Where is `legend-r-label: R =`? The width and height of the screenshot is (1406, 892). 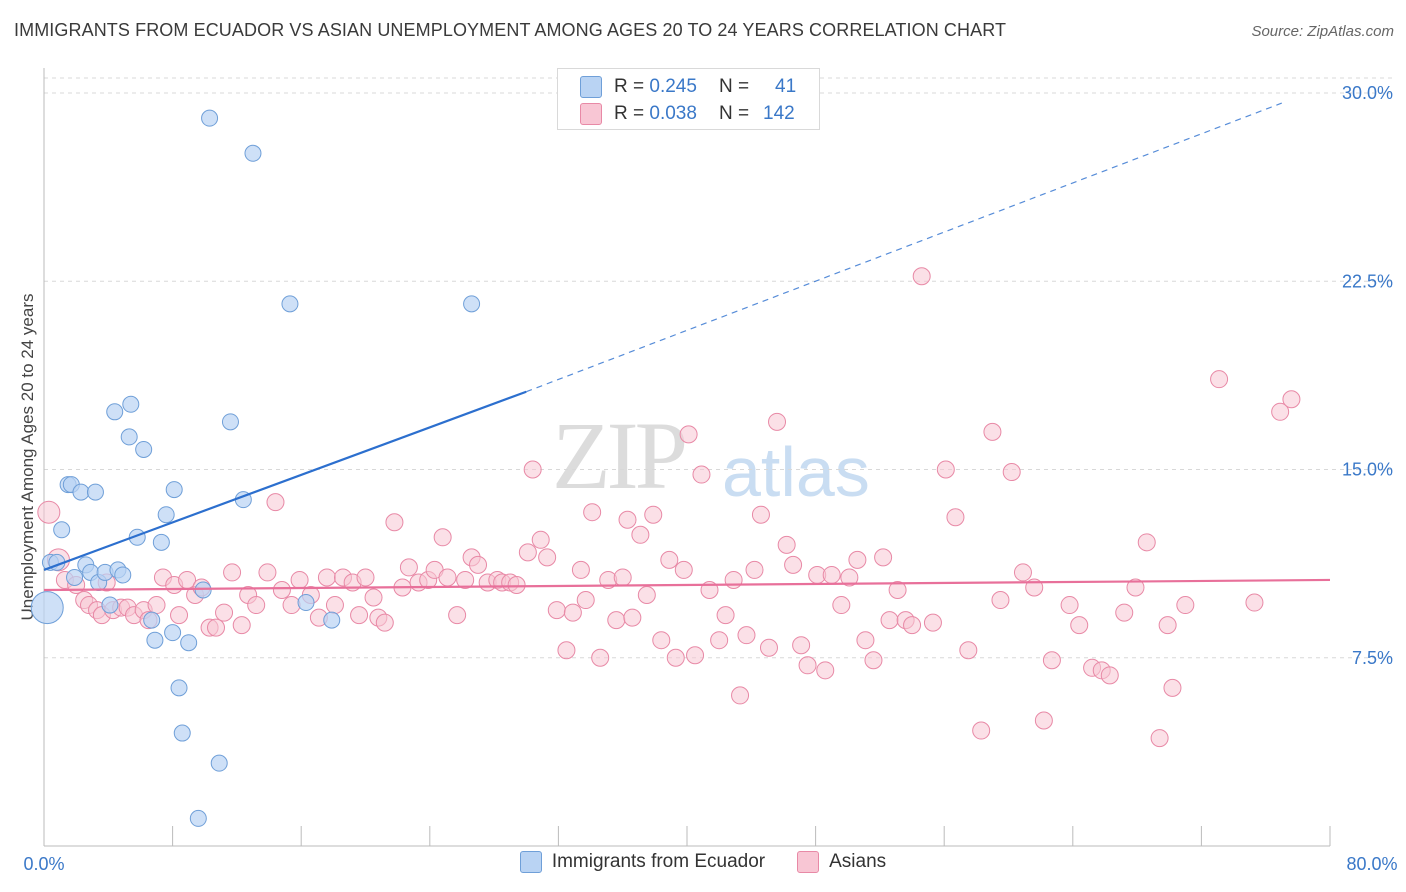 legend-r-label: R = is located at coordinates (629, 86).